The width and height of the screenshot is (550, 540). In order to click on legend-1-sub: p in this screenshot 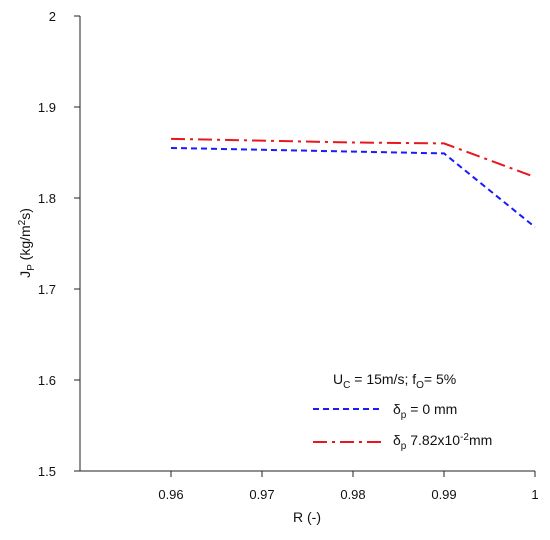, I will do `click(404, 415)`.